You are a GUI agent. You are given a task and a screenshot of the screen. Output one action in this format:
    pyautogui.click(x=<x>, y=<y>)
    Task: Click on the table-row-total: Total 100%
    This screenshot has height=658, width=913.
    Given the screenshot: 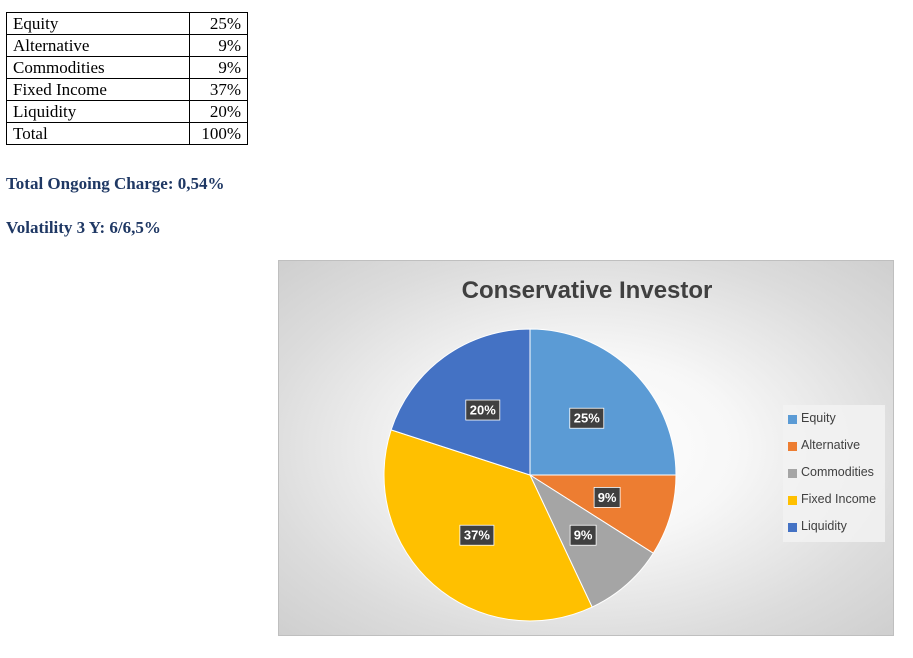 What is the action you would take?
    pyautogui.click(x=127, y=133)
    